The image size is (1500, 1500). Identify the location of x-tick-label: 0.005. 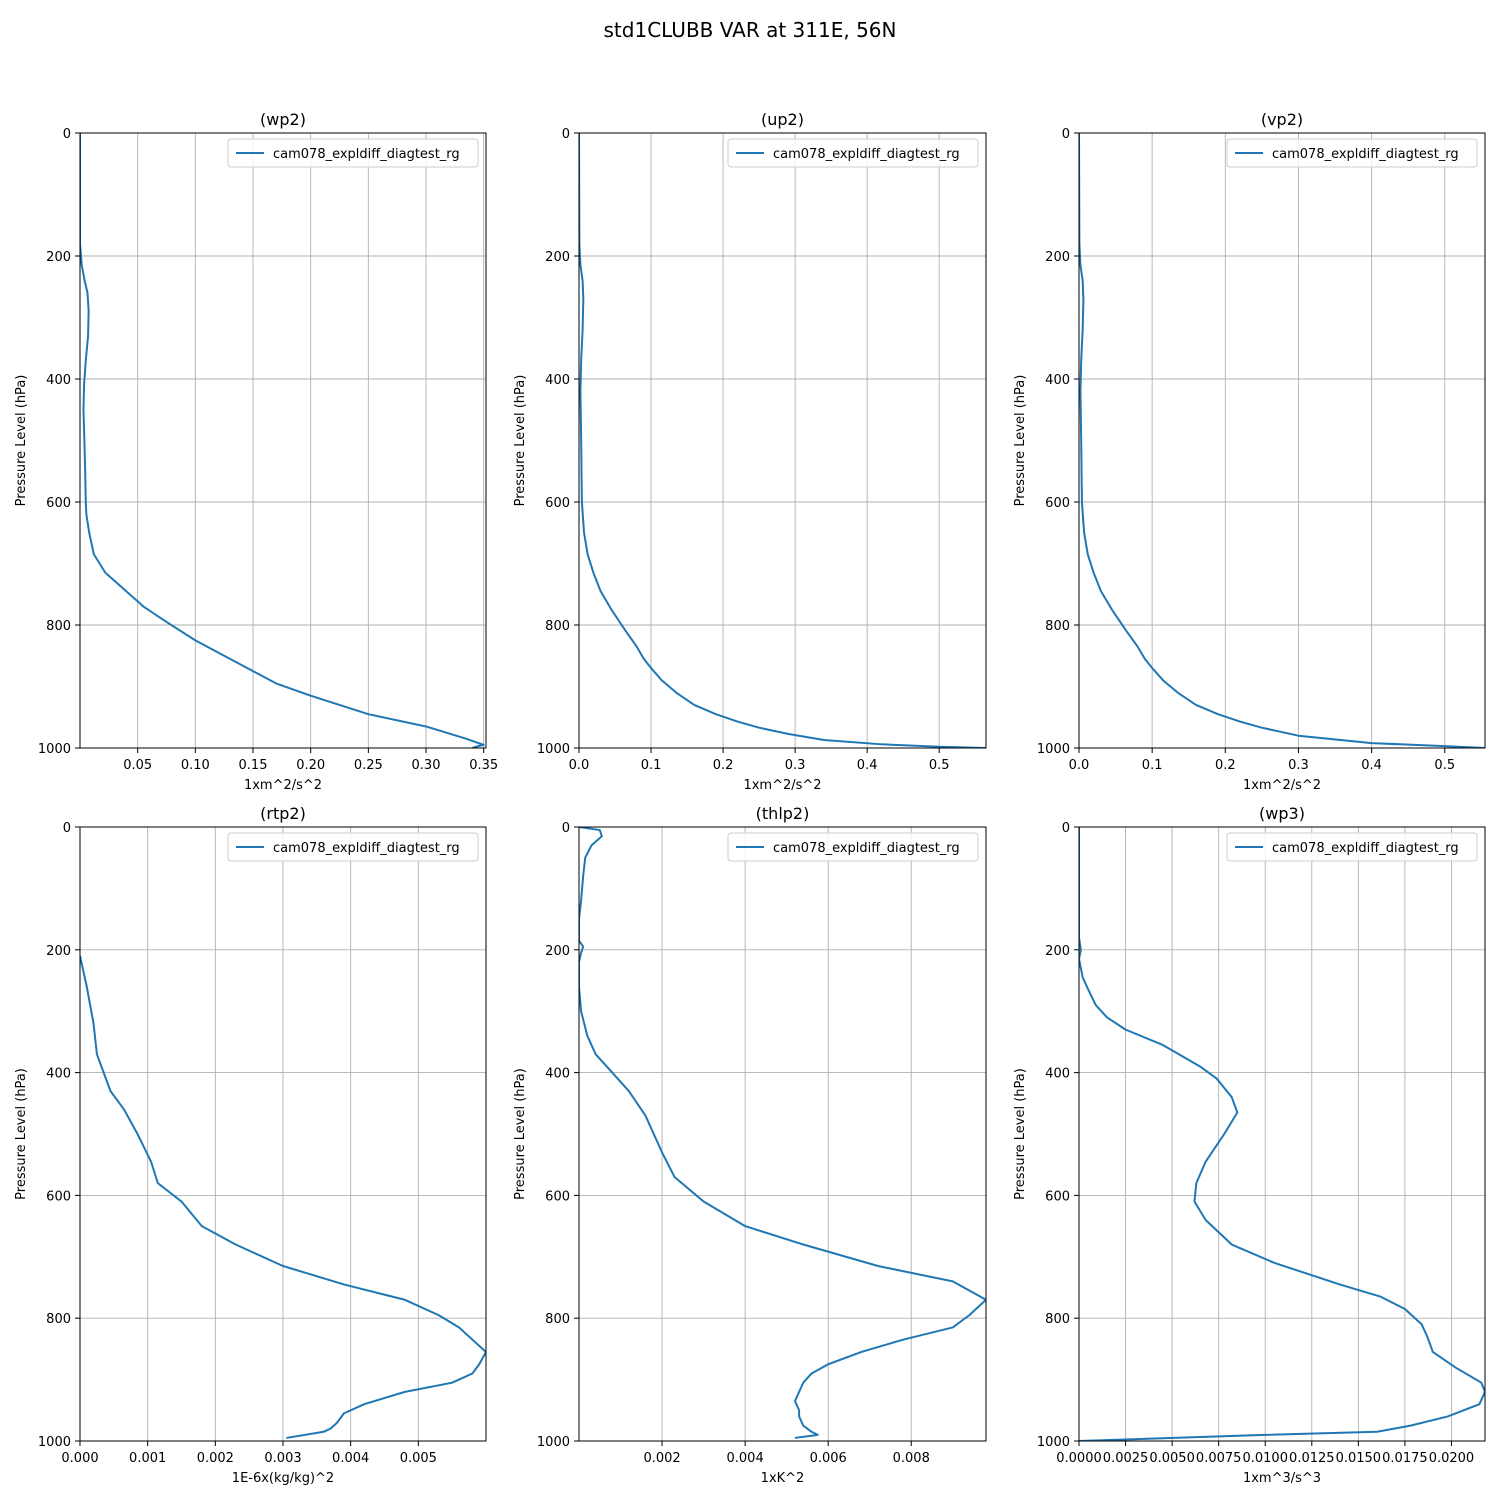
(418, 1458).